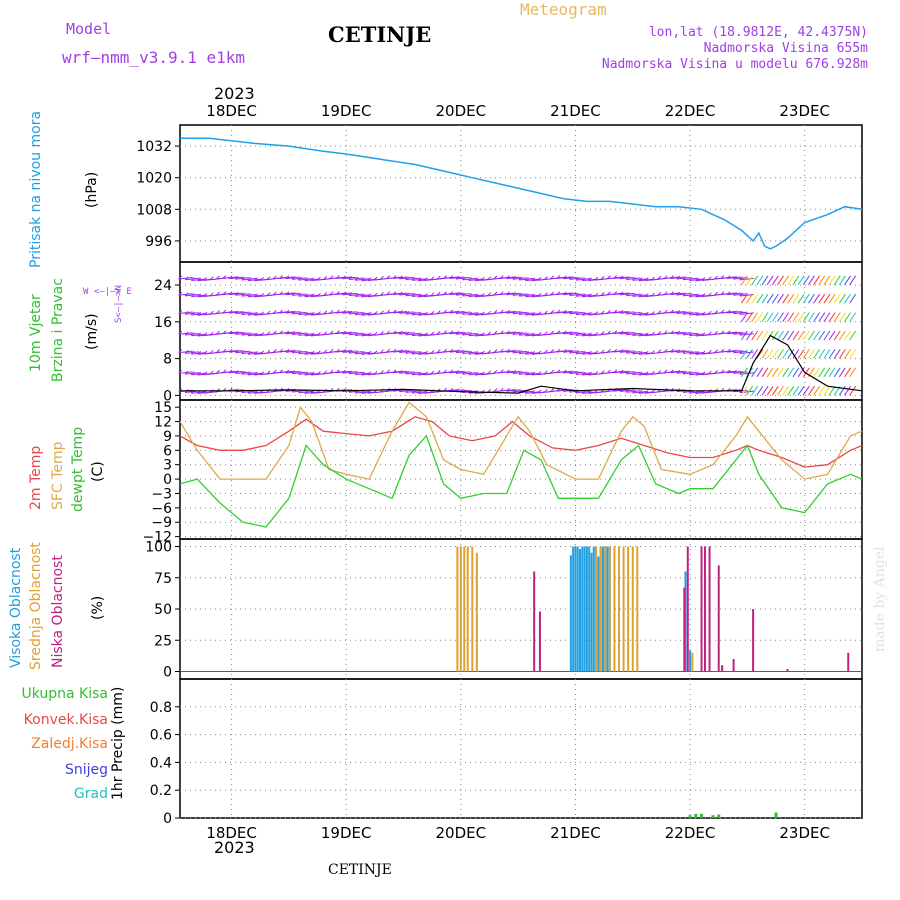 Image resolution: width=900 pixels, height=900 pixels. Describe the element at coordinates (89, 29) in the screenshot. I see `model-label: Model` at that location.